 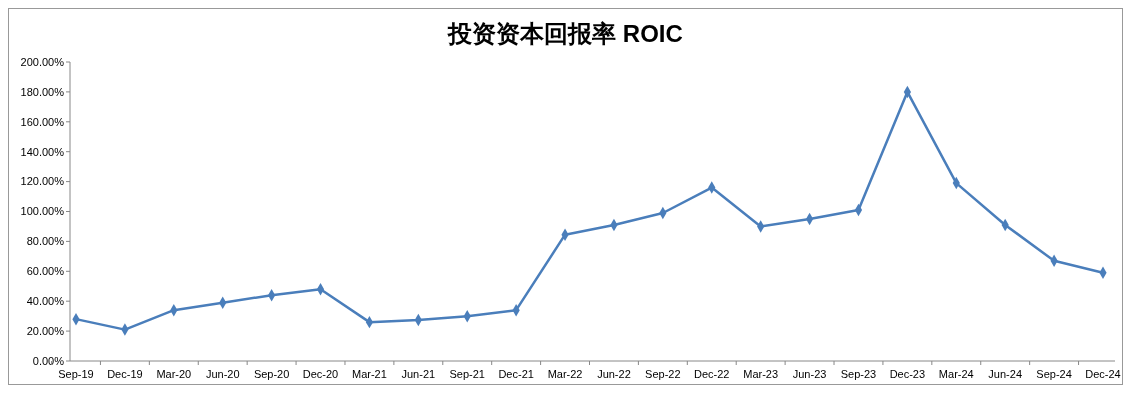 I want to click on x-tick-label: Dec-20, so click(x=320, y=374).